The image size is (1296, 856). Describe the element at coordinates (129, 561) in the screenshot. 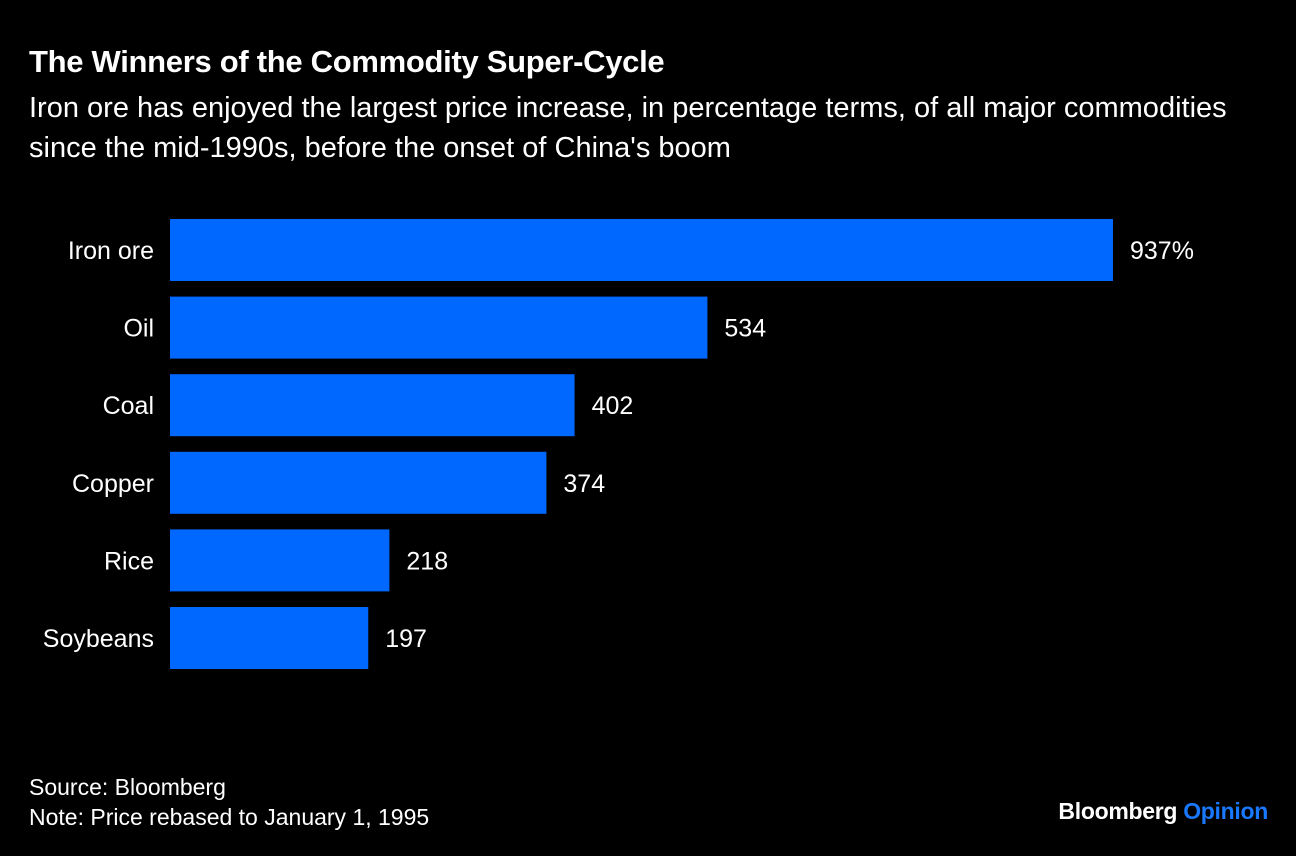

I see `category-label: Rice` at that location.